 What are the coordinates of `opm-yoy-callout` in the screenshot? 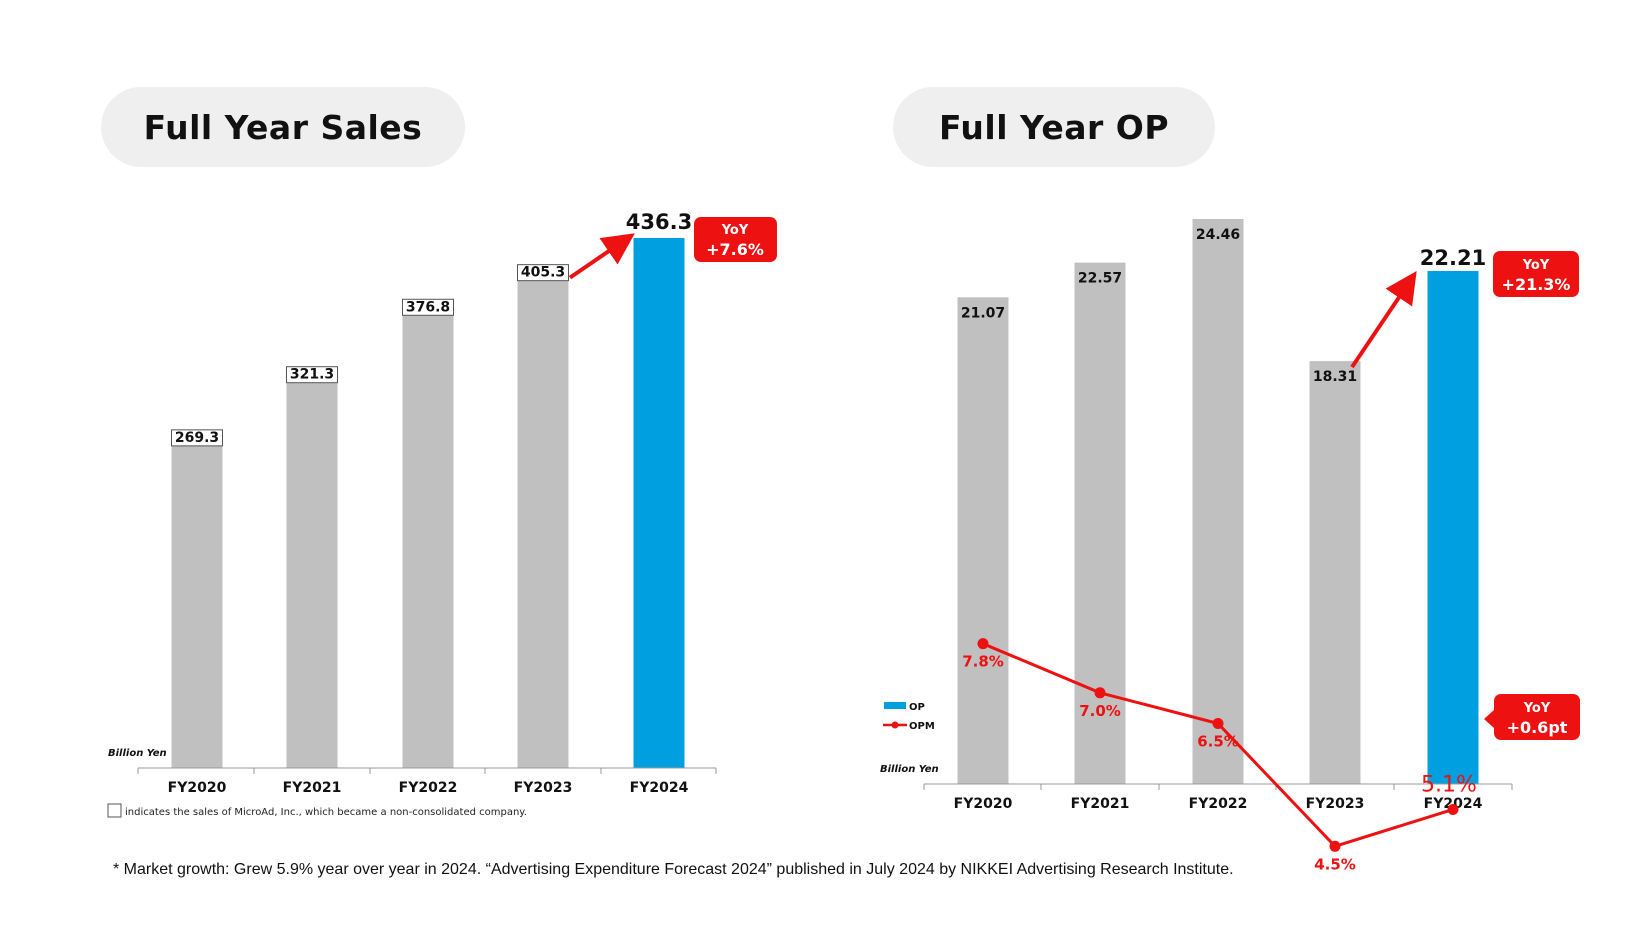 It's located at (1537, 717).